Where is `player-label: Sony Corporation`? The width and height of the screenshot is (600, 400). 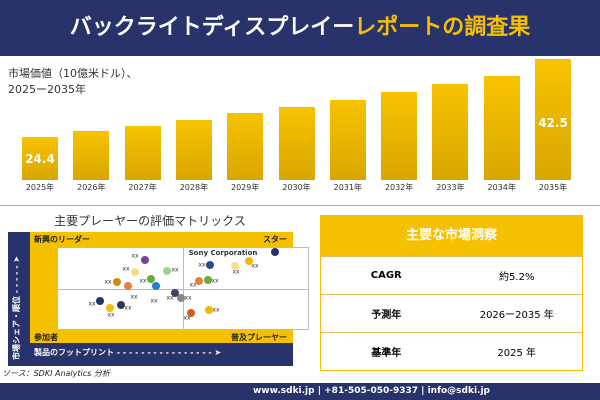 player-label: Sony Corporation is located at coordinates (223, 253).